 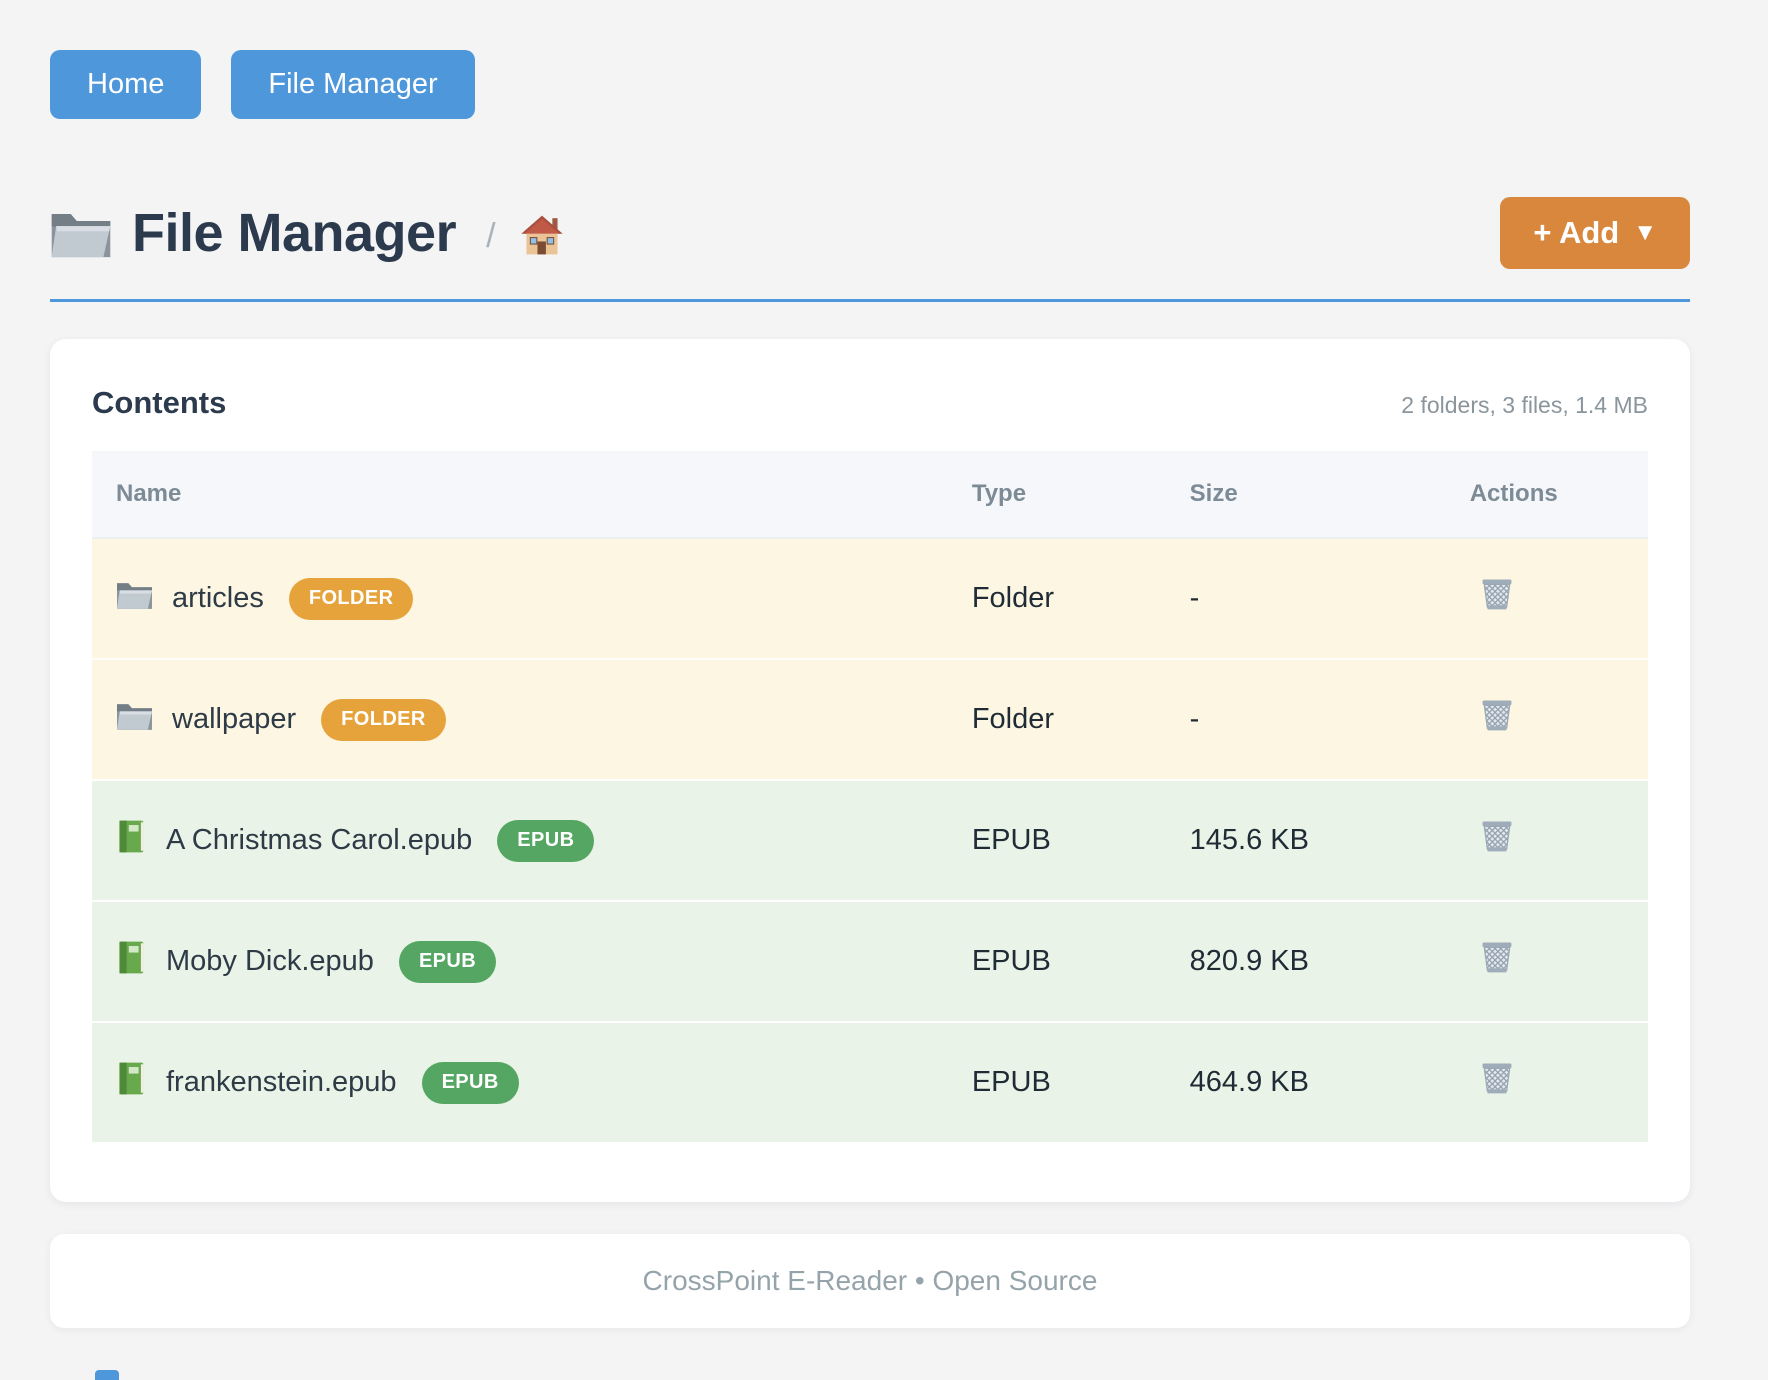 I want to click on add-button: + Add ▼, so click(x=1595, y=233).